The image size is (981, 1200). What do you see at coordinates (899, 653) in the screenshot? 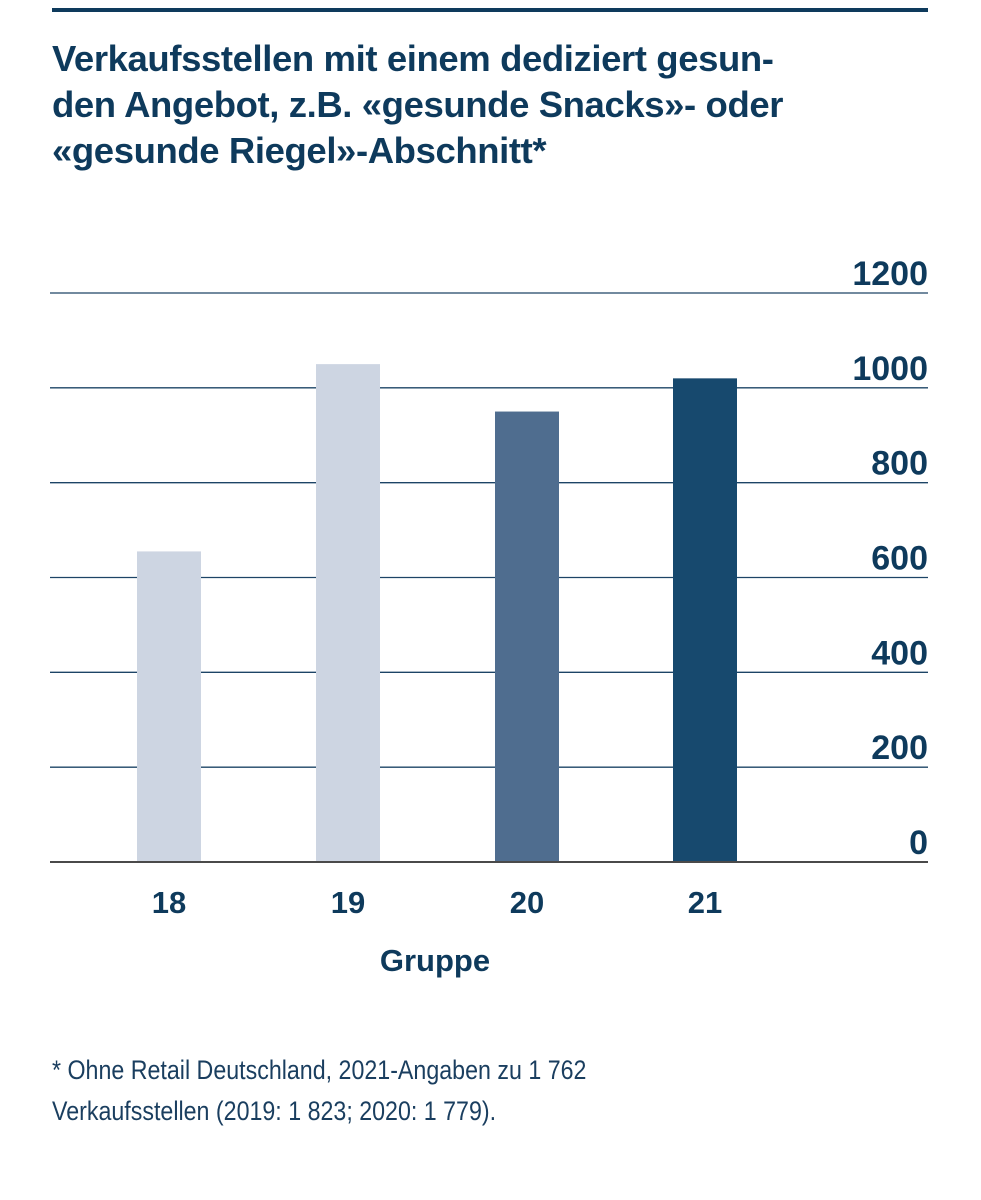
I see `y-tick-label: 400` at bounding box center [899, 653].